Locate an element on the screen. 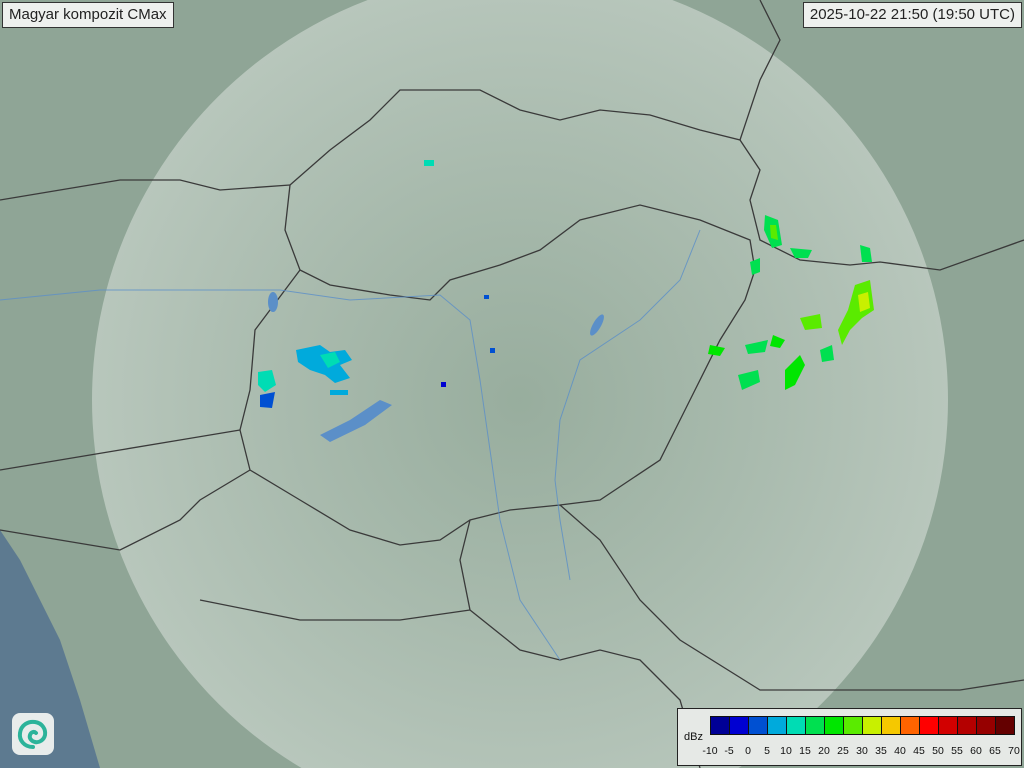 The image size is (1024, 768). legend-tick-label: 70 is located at coordinates (1014, 751).